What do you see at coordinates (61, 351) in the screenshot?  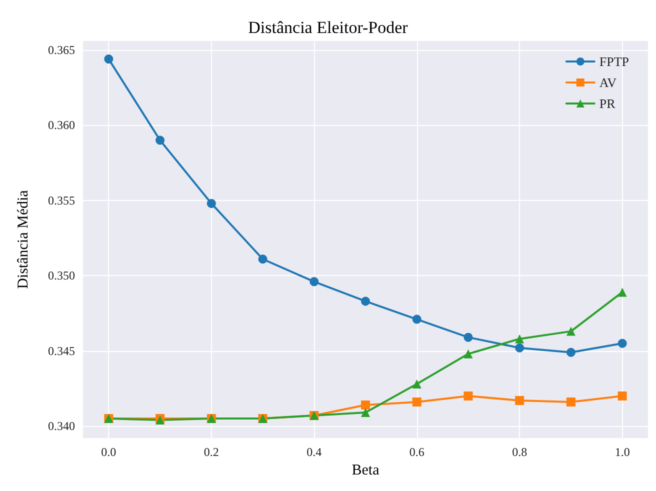 I see `y-tick-label: 0.345` at bounding box center [61, 351].